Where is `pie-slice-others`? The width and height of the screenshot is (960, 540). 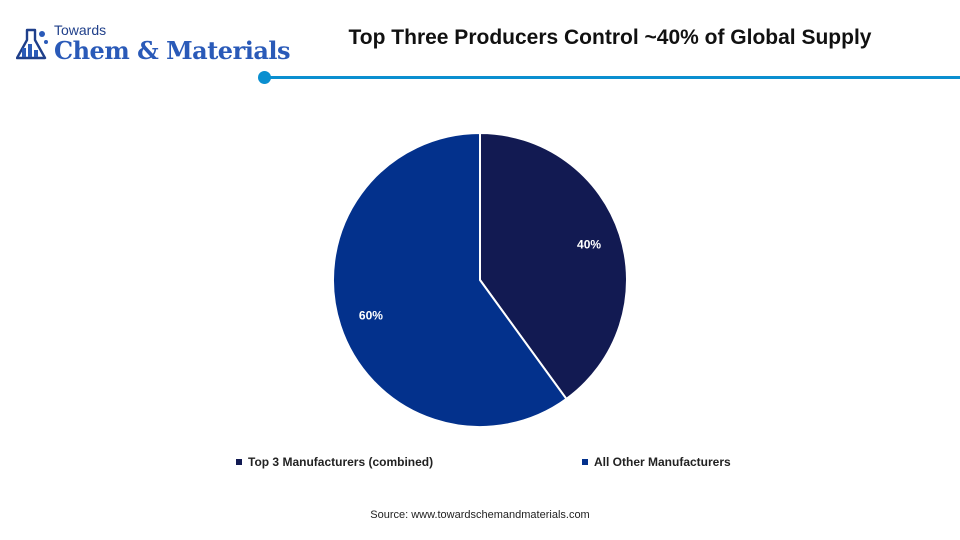 pie-slice-others is located at coordinates (450, 279).